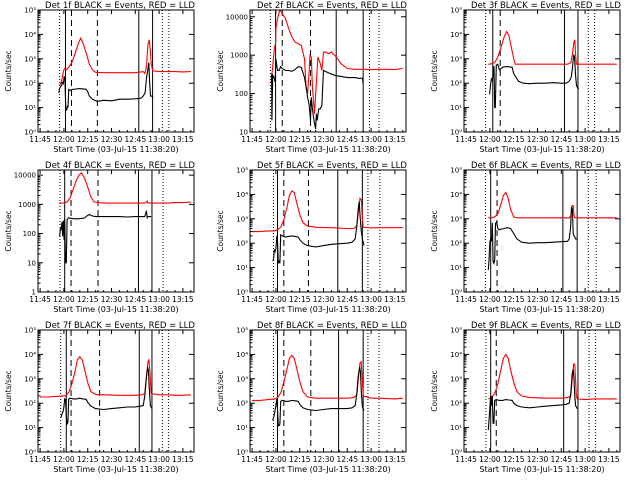 The height and width of the screenshot is (480, 640). What do you see at coordinates (332, 326) in the screenshot?
I see `chart-title: Det 8f BLACK = Events, RED = LLD` at bounding box center [332, 326].